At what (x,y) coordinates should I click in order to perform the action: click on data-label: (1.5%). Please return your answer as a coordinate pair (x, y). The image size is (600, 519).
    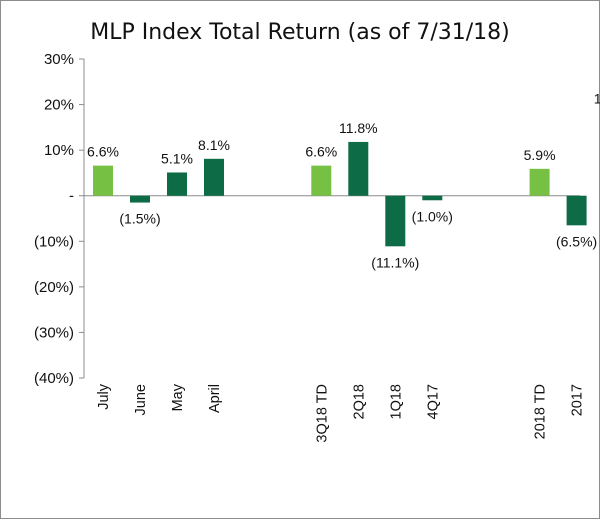
    Looking at the image, I should click on (139, 219).